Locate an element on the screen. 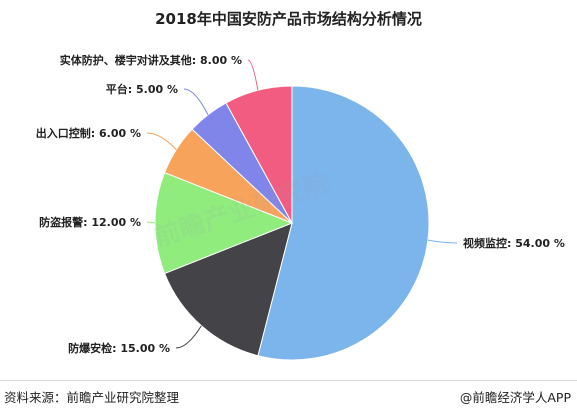 The image size is (577, 411). label-platform: 平台: 5.00 % is located at coordinates (142, 89).